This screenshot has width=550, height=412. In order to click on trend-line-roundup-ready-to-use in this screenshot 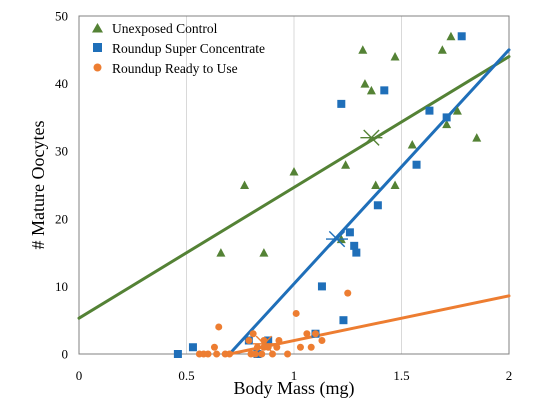, I will do `click(369, 325)`.